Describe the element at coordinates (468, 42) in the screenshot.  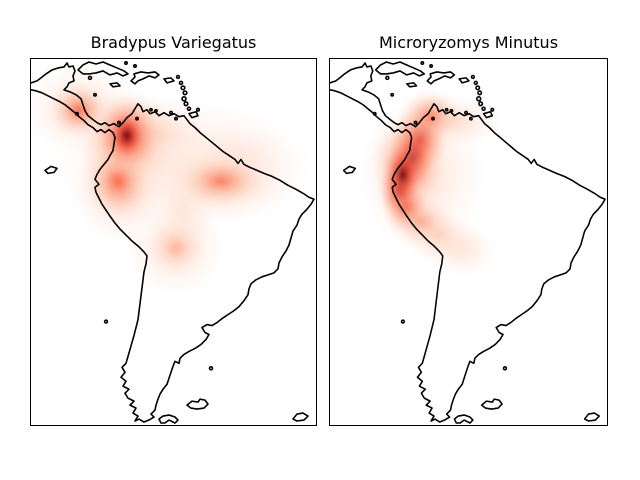
I see `subplot-title-microryzomys: Microryzomys Minutus` at that location.